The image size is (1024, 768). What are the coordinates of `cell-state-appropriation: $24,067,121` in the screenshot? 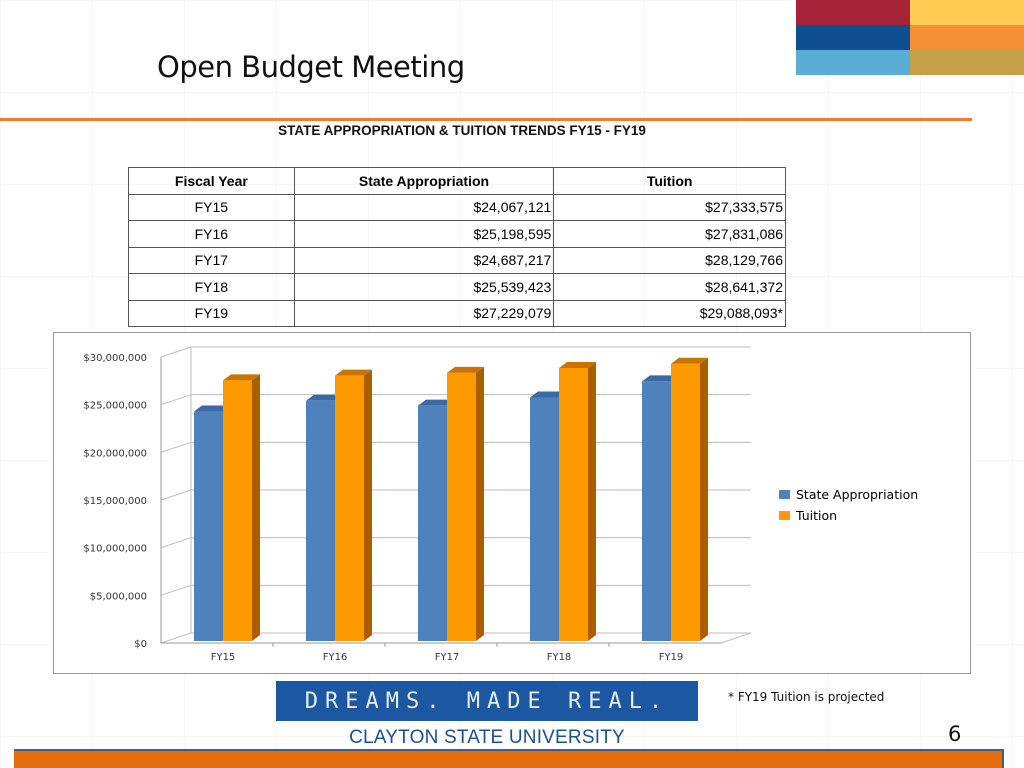 It's located at (424, 207).